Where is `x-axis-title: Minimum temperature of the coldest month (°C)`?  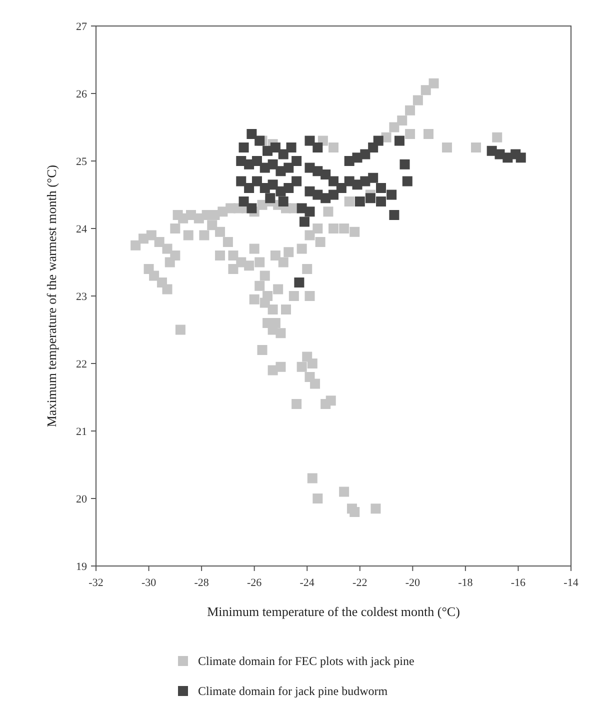
x-axis-title: Minimum temperature of the coldest month (°C) is located at coordinates (333, 611).